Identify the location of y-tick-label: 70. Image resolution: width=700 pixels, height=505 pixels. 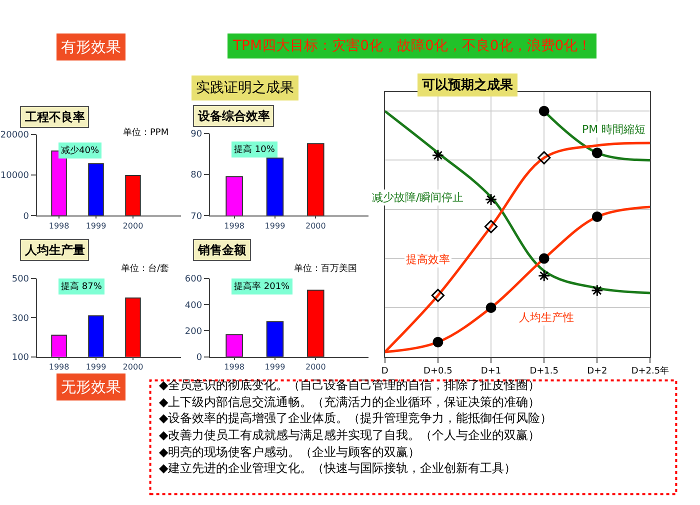
(196, 217).